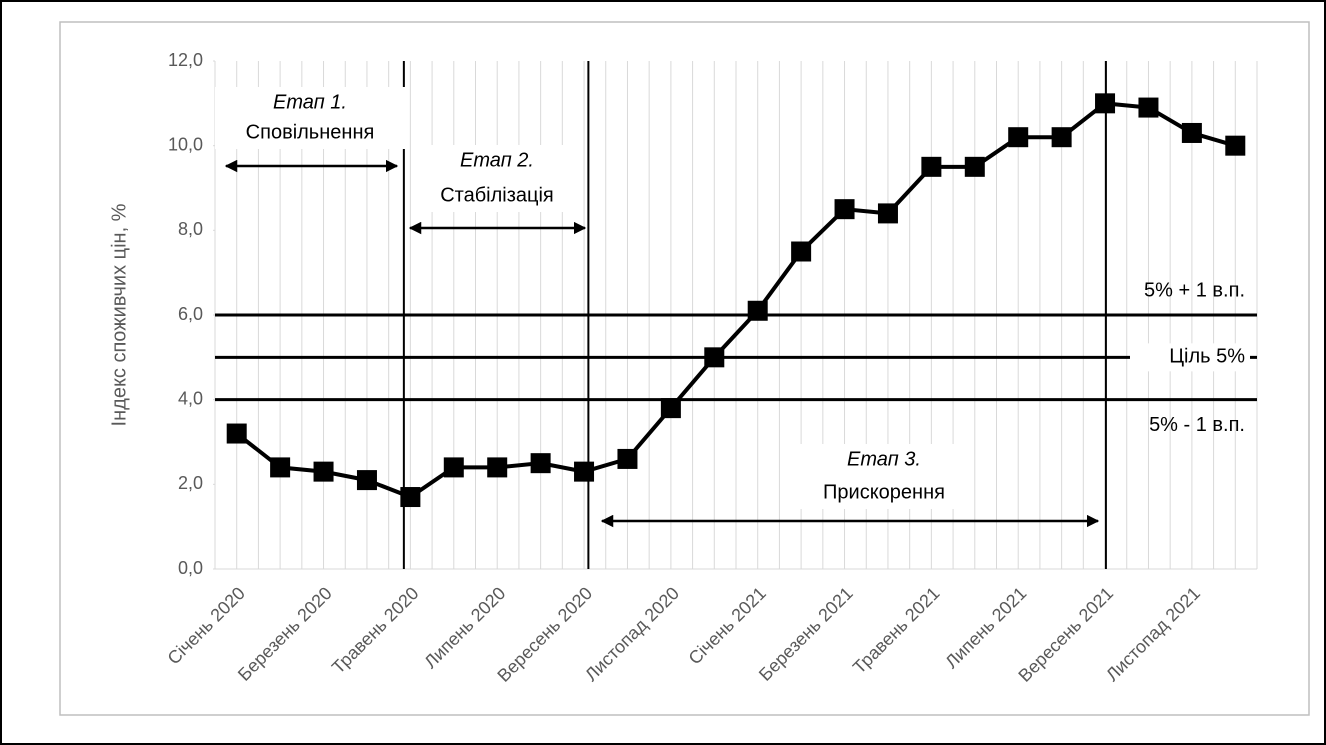 The width and height of the screenshot is (1326, 745). What do you see at coordinates (190, 229) in the screenshot?
I see `y-tick-label: 8,0` at bounding box center [190, 229].